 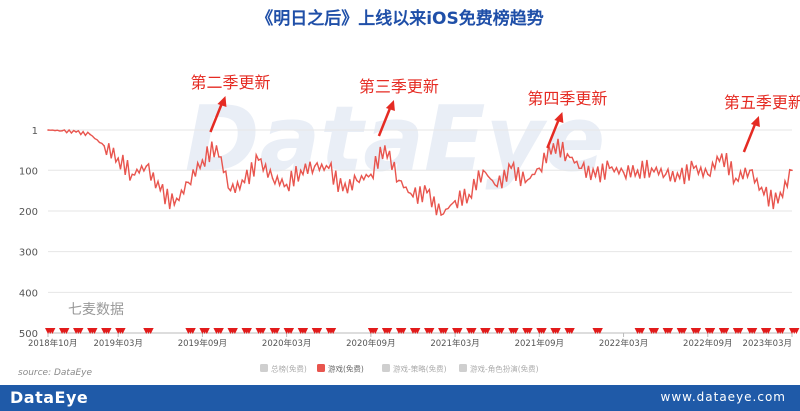 What do you see at coordinates (52, 343) in the screenshot?
I see `x-tick-label: 2018年10月` at bounding box center [52, 343].